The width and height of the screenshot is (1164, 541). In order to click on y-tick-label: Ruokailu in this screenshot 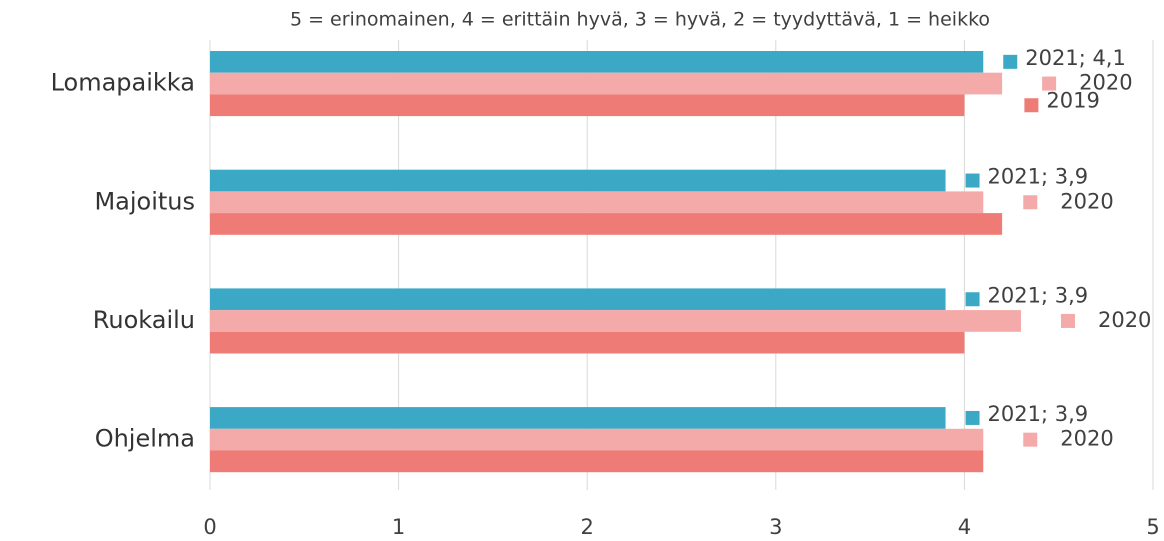, I will do `click(144, 320)`.